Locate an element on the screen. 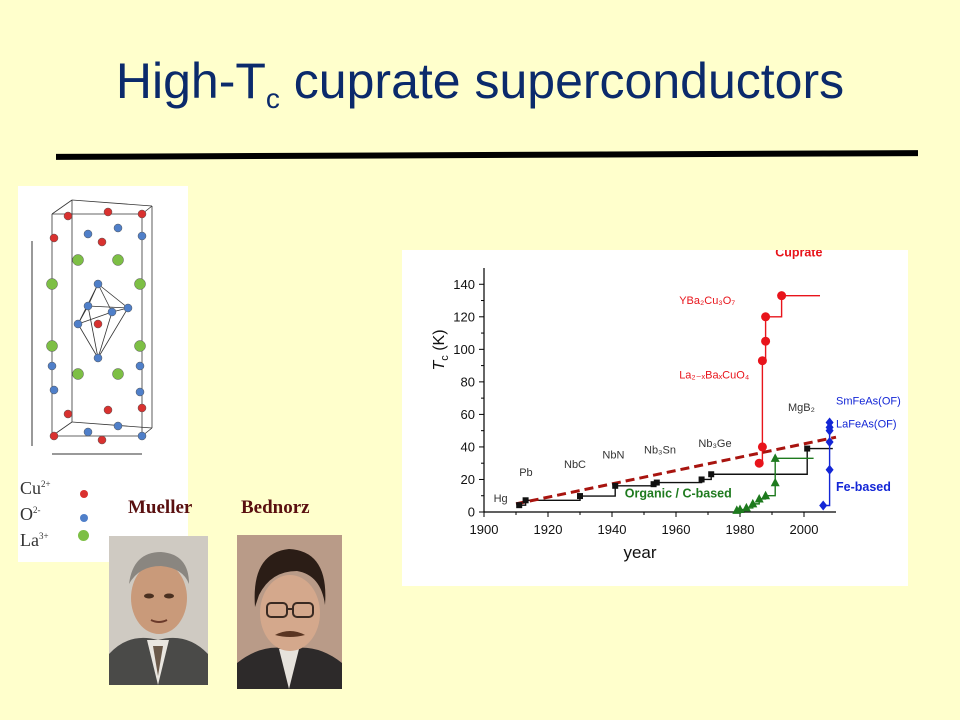 This screenshot has width=960, height=720. mueller-caption: Mueller is located at coordinates (160, 507).